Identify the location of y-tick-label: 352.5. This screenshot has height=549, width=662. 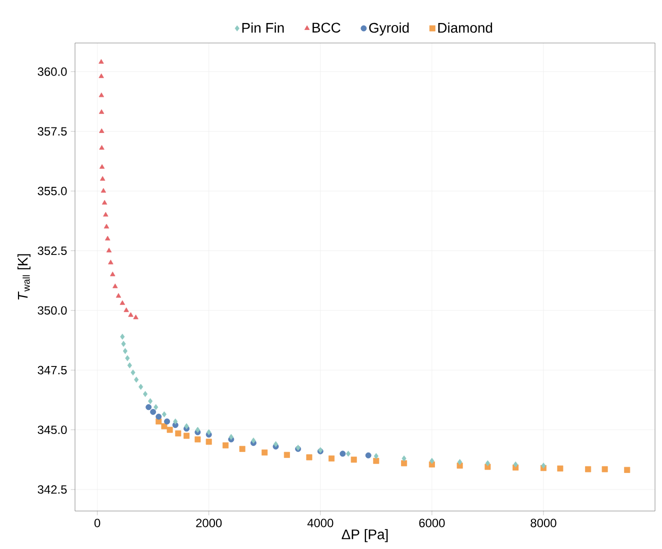
(52, 250).